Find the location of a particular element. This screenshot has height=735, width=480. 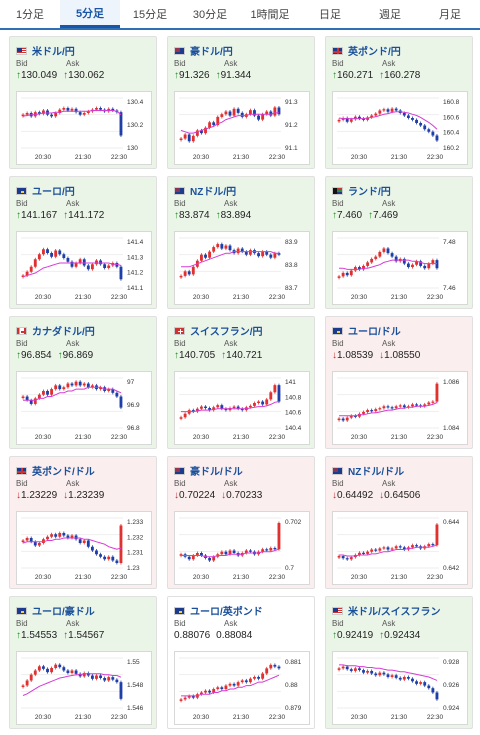

tab-1: 5分足 is located at coordinates (90, 14).